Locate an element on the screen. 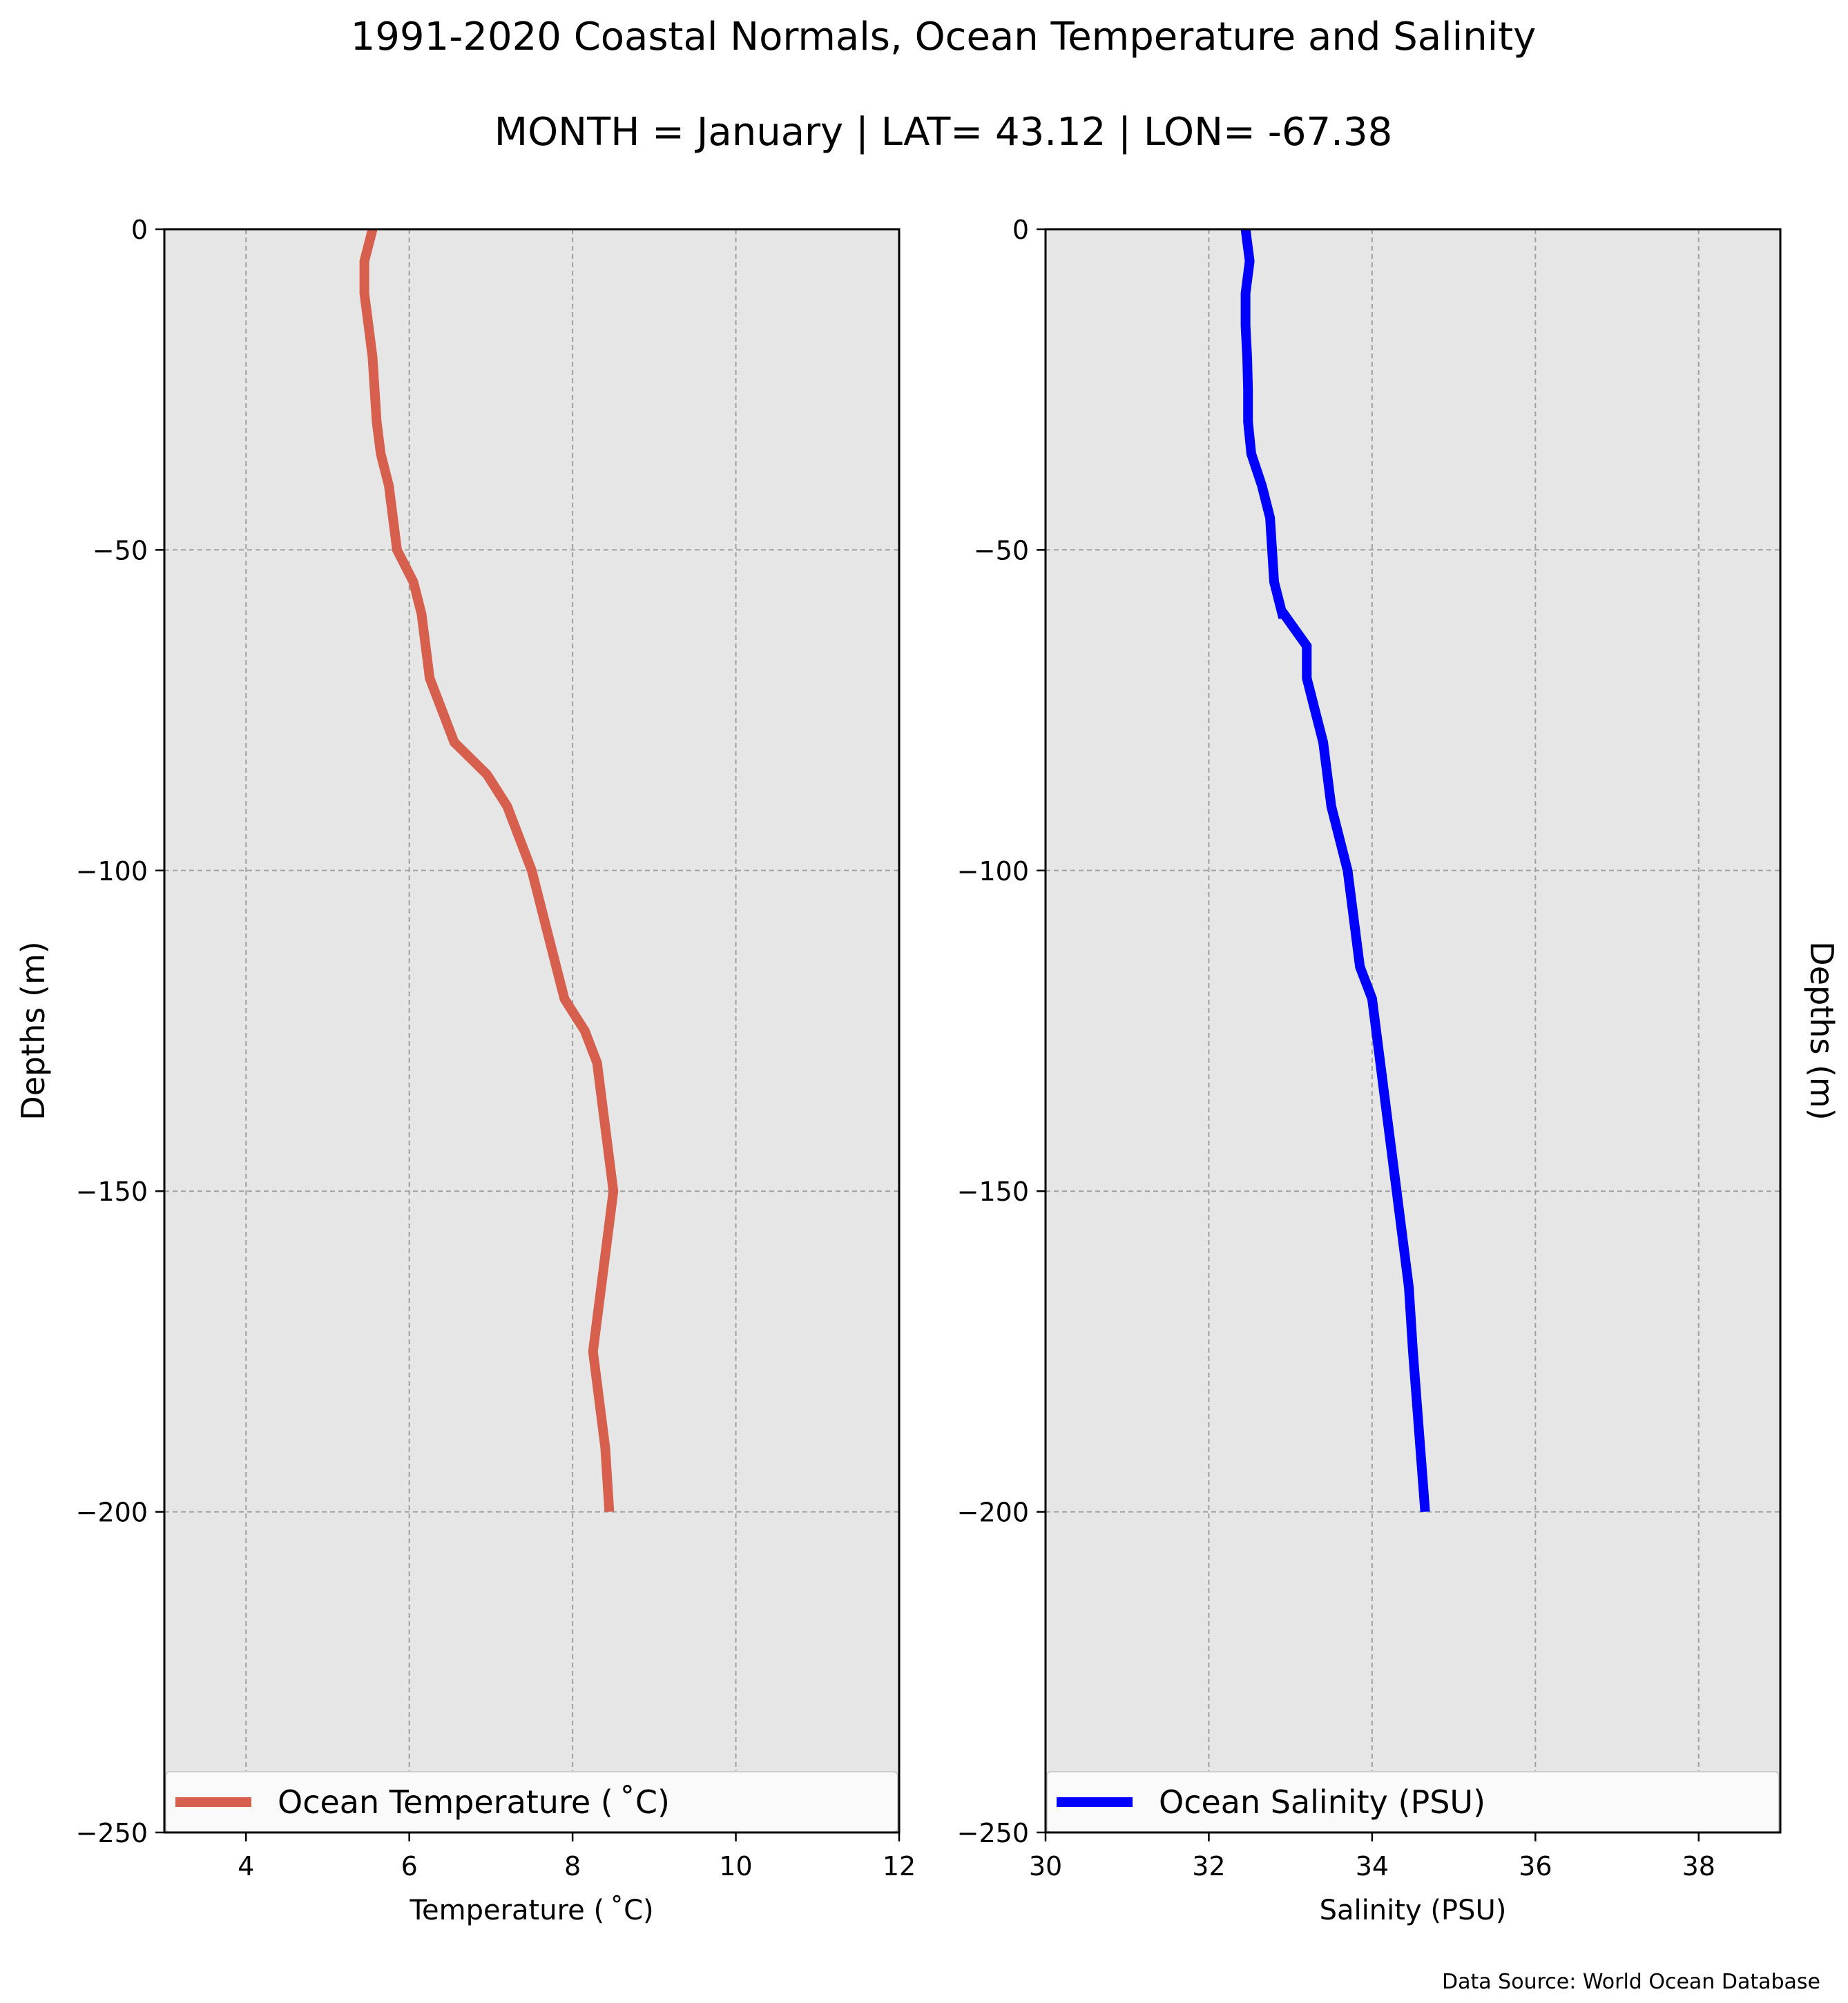 The image size is (1848, 2003). temperature-series-line is located at coordinates (489, 871).